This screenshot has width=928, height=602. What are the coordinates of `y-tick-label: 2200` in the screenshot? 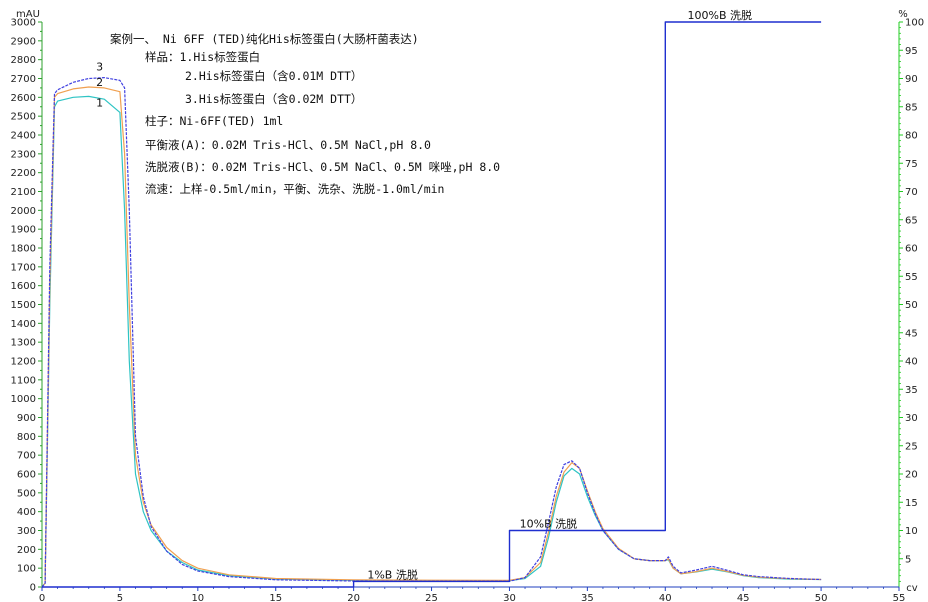 It's located at (23, 173).